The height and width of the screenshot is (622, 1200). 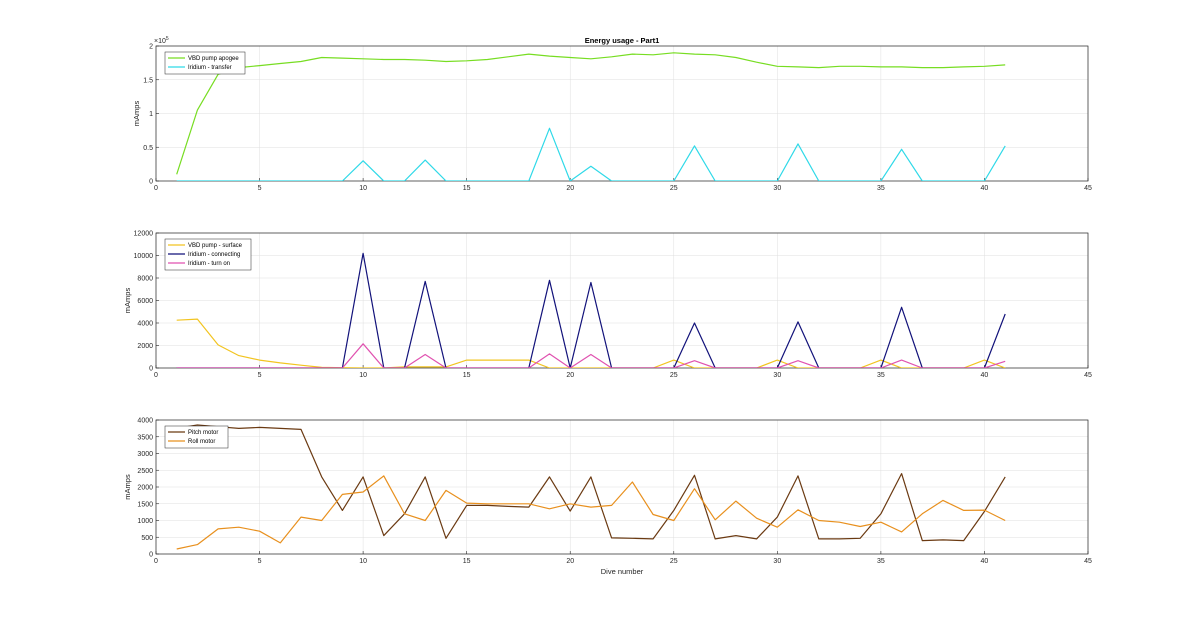 What do you see at coordinates (201, 442) in the screenshot?
I see `legend-label: Roll motor` at bounding box center [201, 442].